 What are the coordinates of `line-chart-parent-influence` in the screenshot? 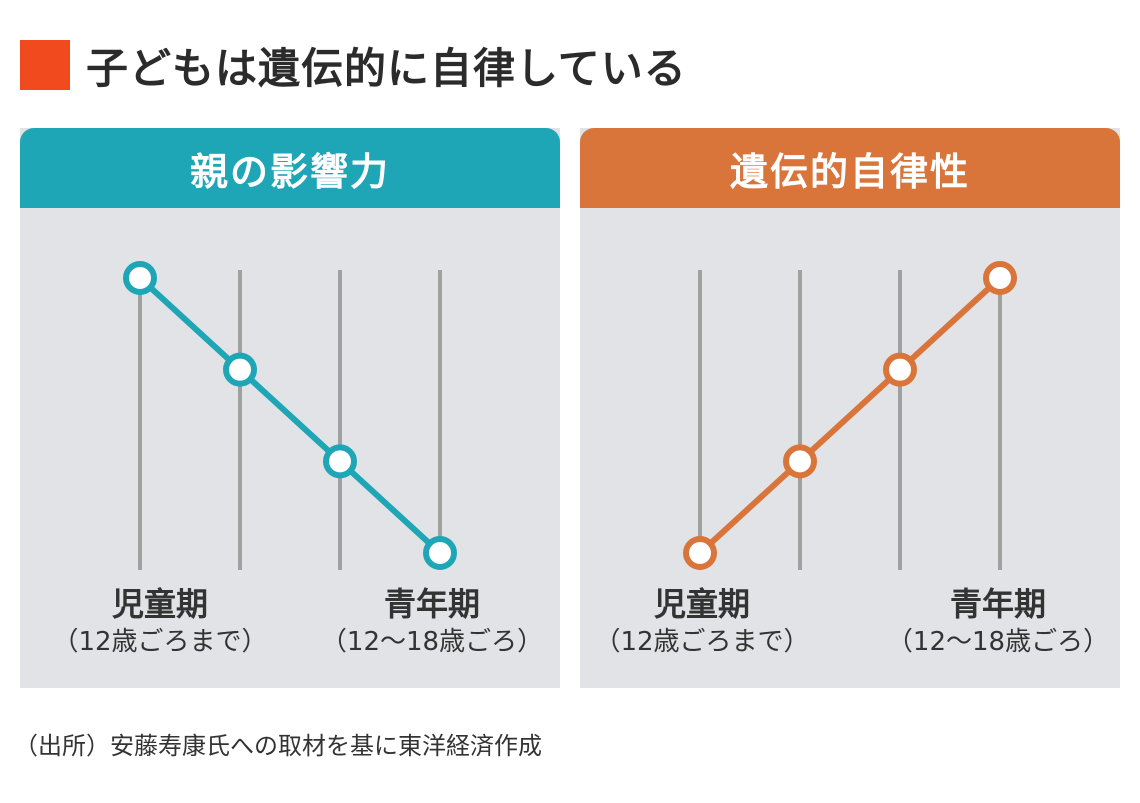 It's located at (290, 415).